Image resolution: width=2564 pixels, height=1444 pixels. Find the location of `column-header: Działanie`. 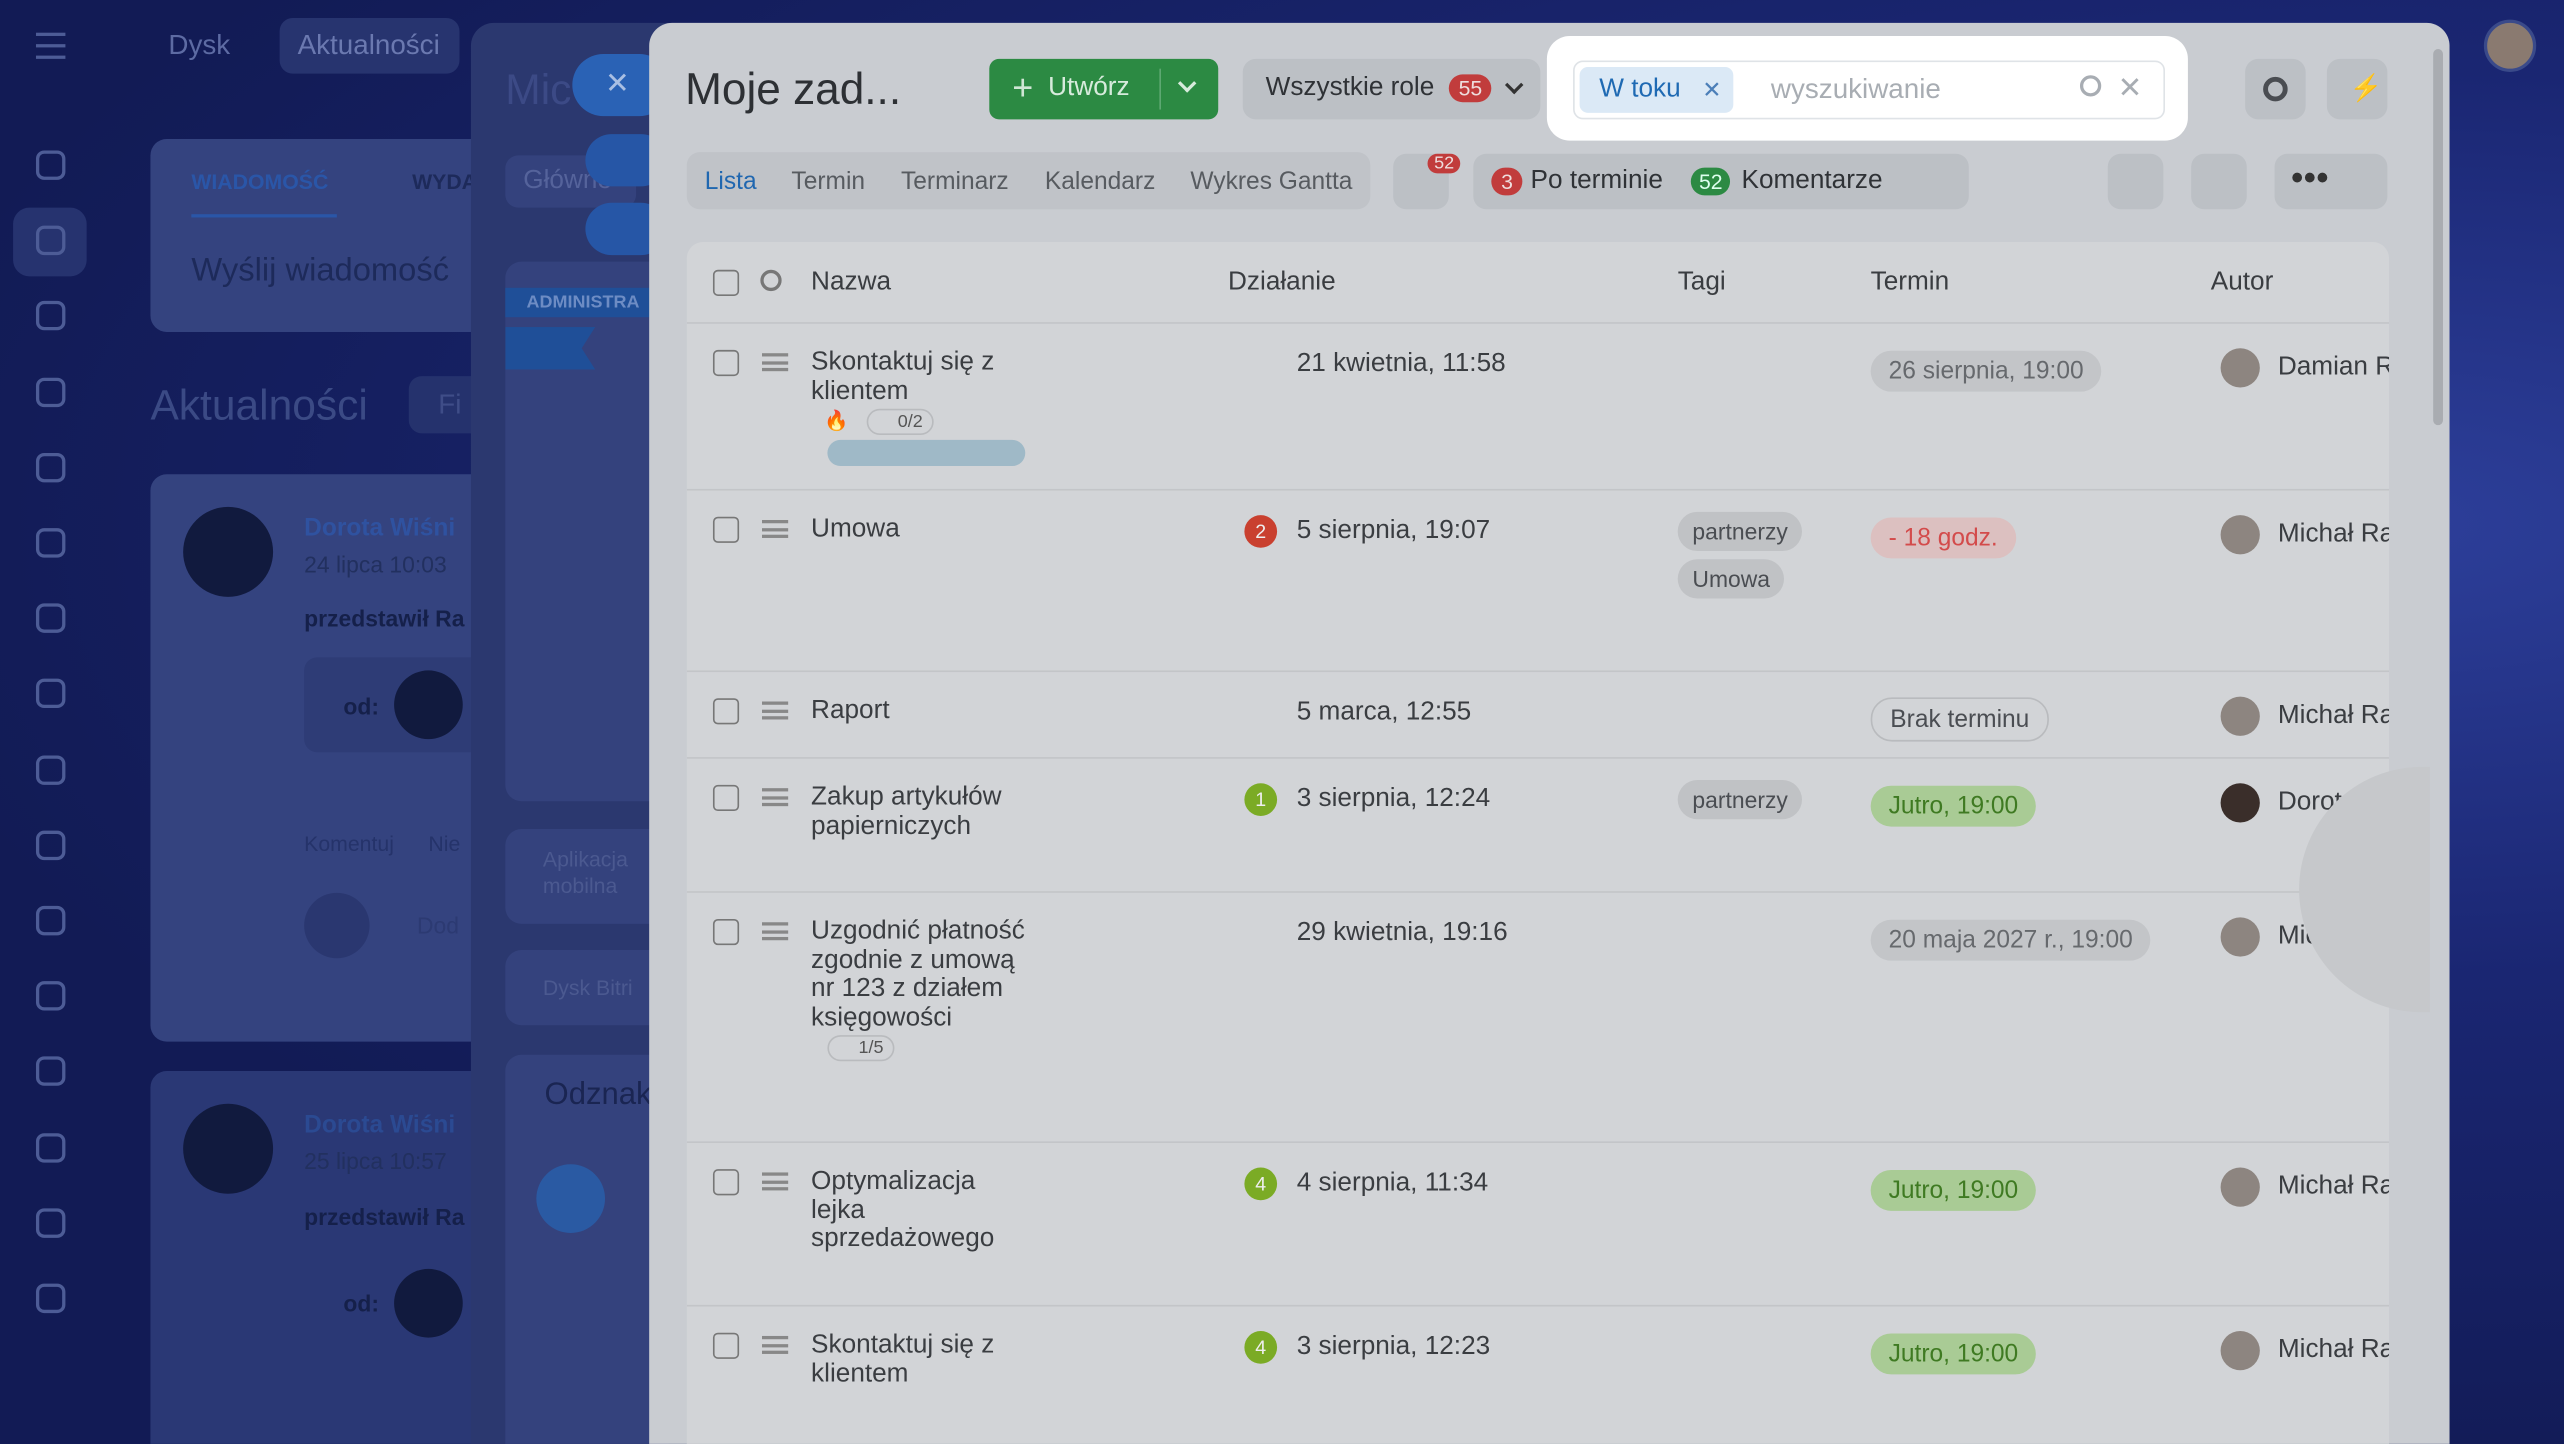

column-header: Działanie is located at coordinates (1282, 282).